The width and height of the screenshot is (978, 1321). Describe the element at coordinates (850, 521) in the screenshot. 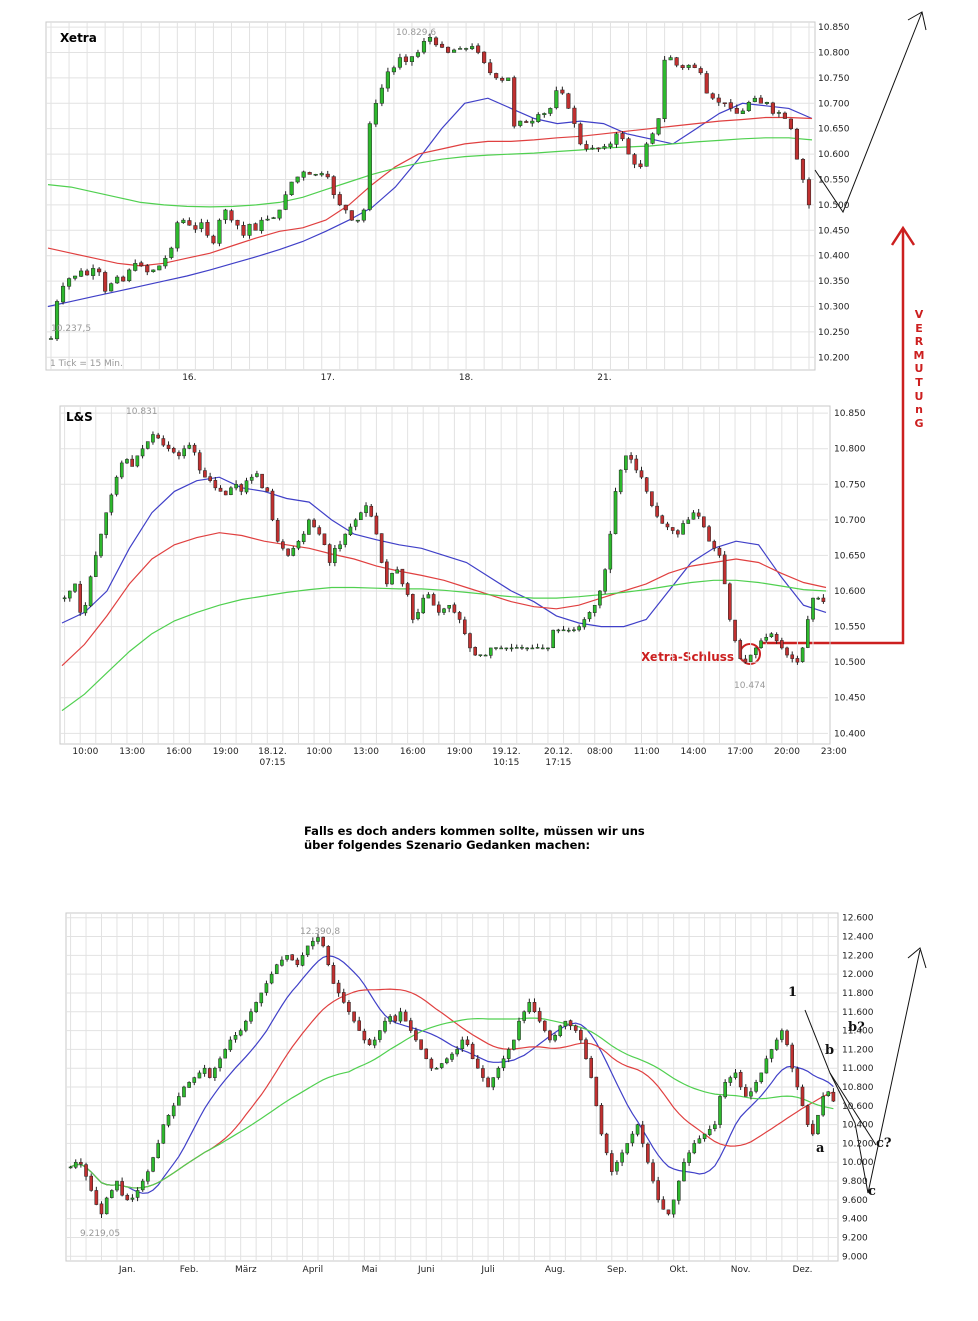

I see `y-tick-label: 10.700` at that location.